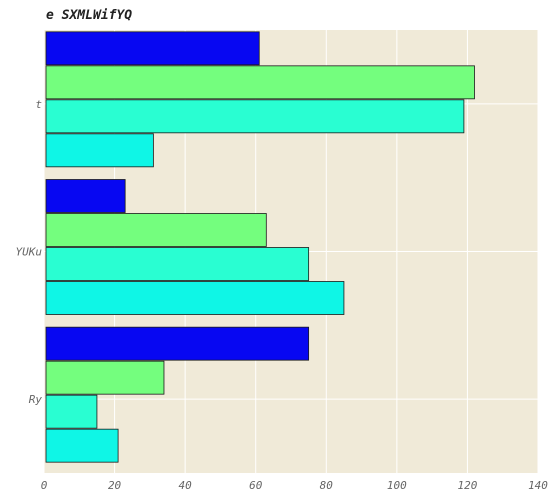  I want to click on y-tick-label: t, so click(38, 104).